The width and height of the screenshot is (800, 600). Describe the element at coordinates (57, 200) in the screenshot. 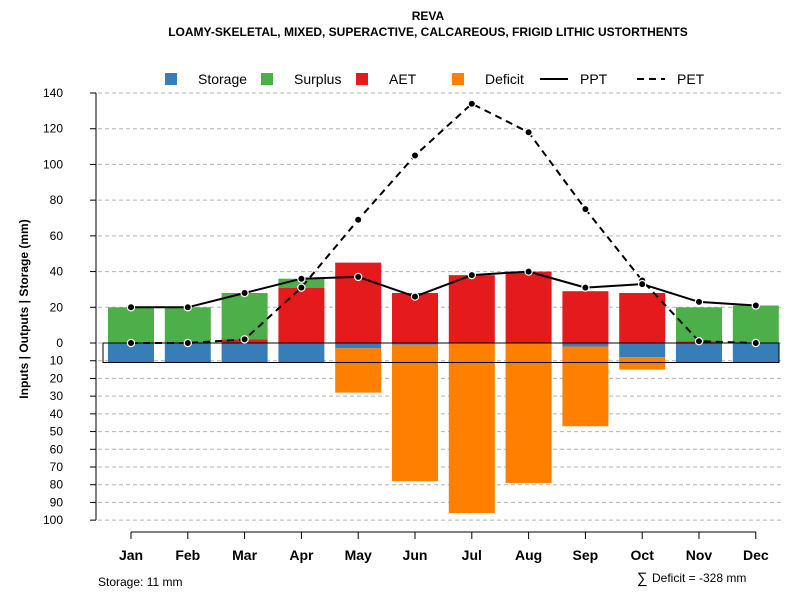

I see `y-tick-label-upper-80: 80` at that location.